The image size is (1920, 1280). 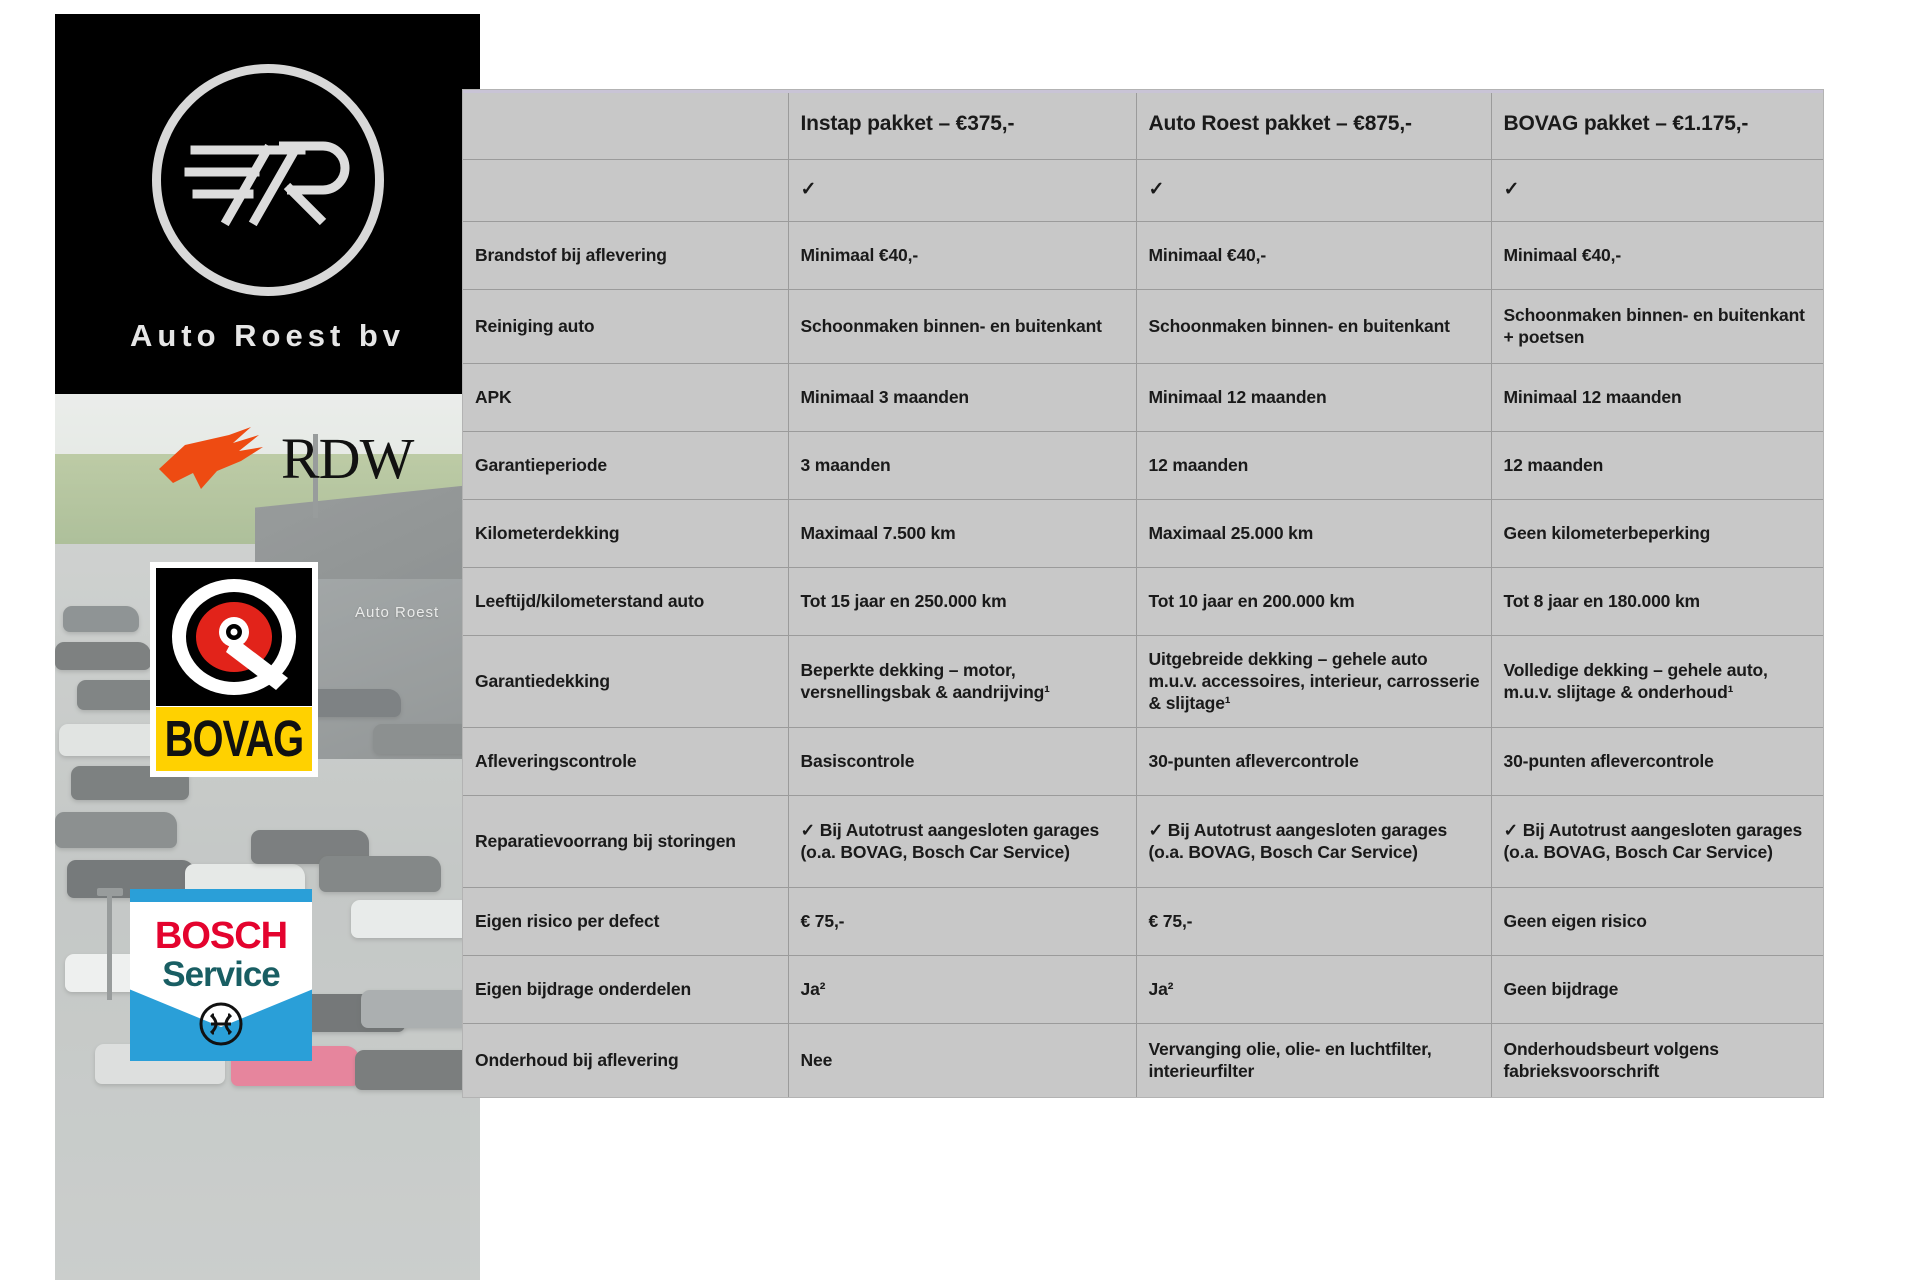 What do you see at coordinates (1314, 533) in the screenshot?
I see `row-cell-auto-roest: Maximaal 25.000 km` at bounding box center [1314, 533].